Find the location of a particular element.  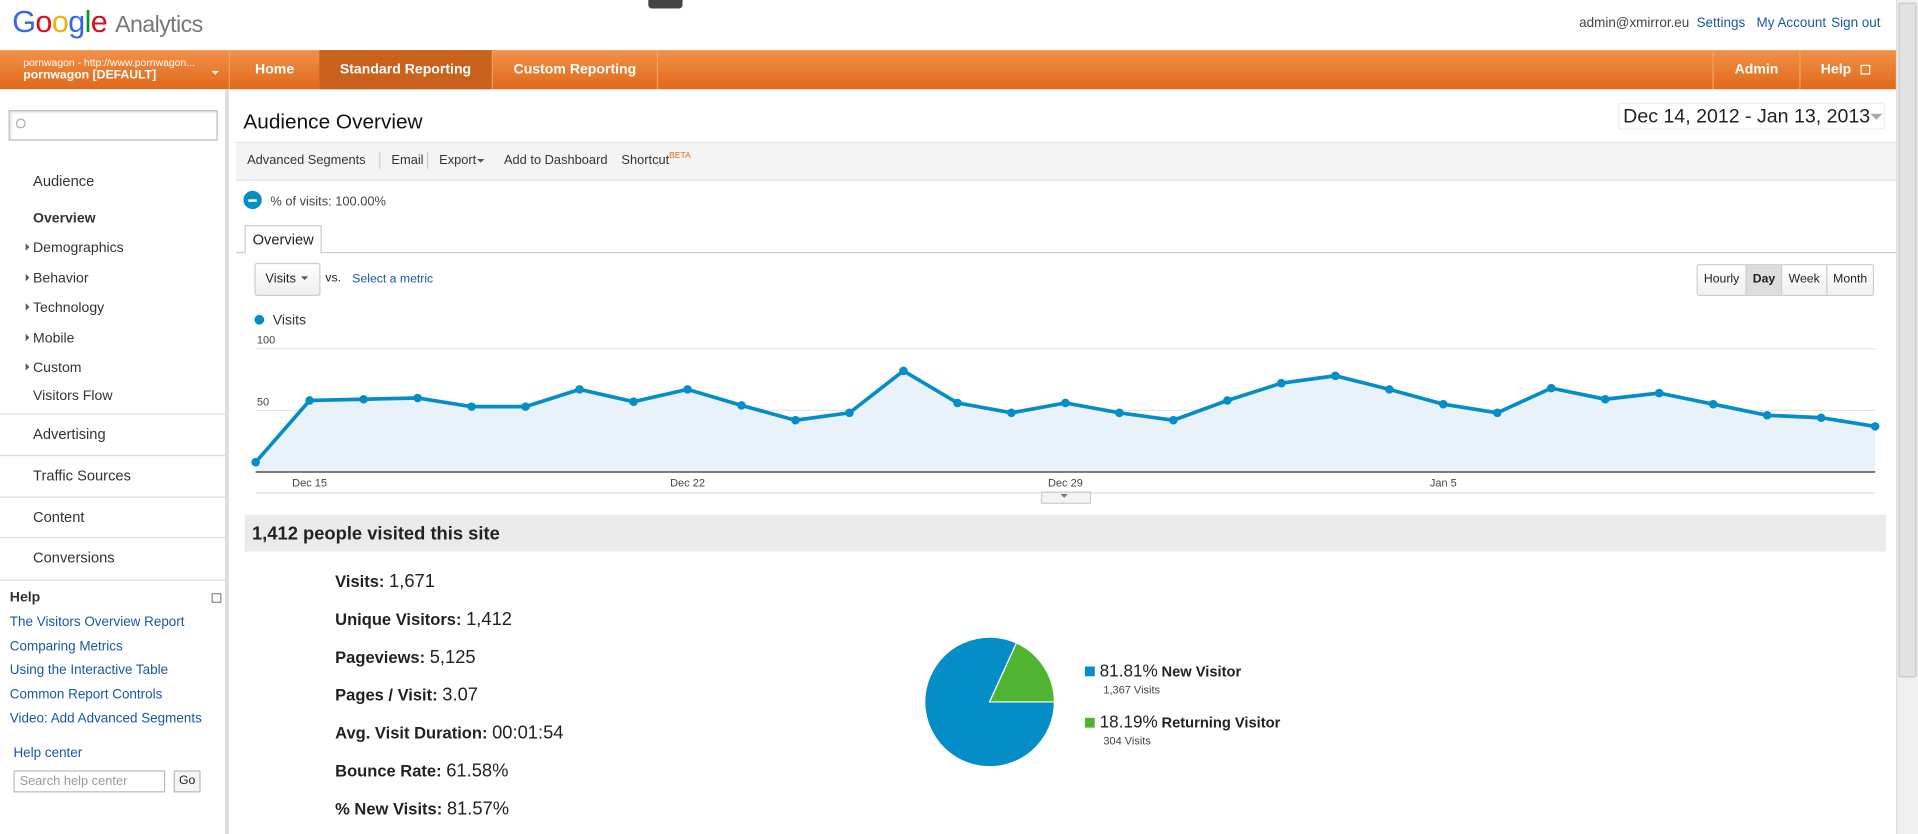

nav-item: Mobile is located at coordinates (54, 339).